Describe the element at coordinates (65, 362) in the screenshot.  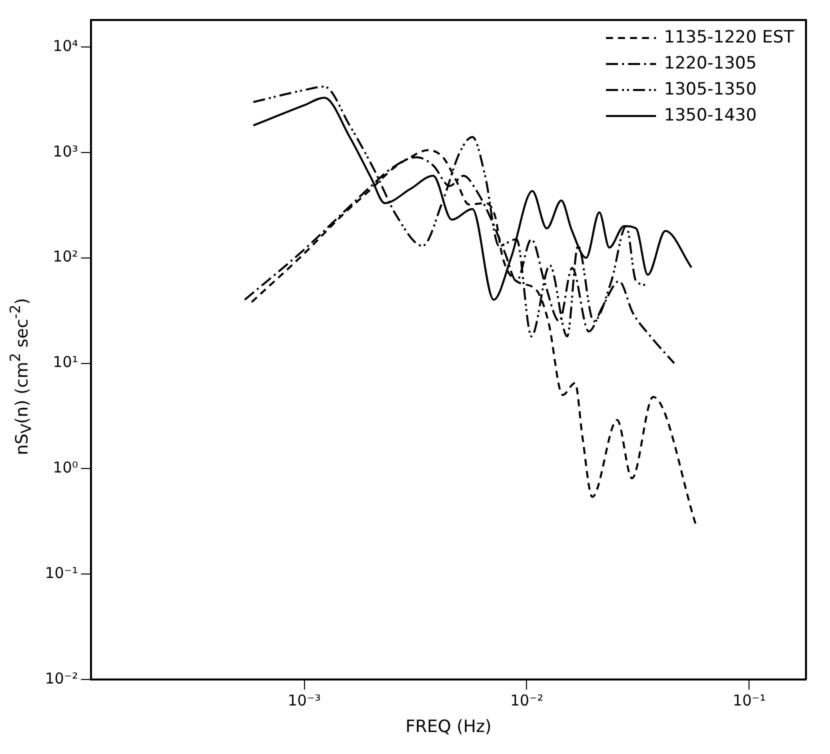
I see `y-tick-label: 10¹` at that location.